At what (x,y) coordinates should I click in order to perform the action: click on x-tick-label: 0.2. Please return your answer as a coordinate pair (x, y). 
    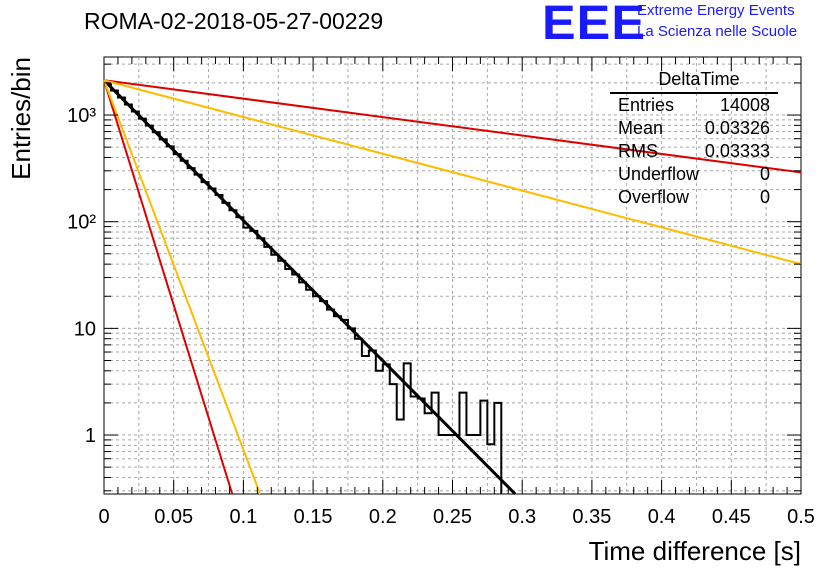
    Looking at the image, I should click on (383, 517).